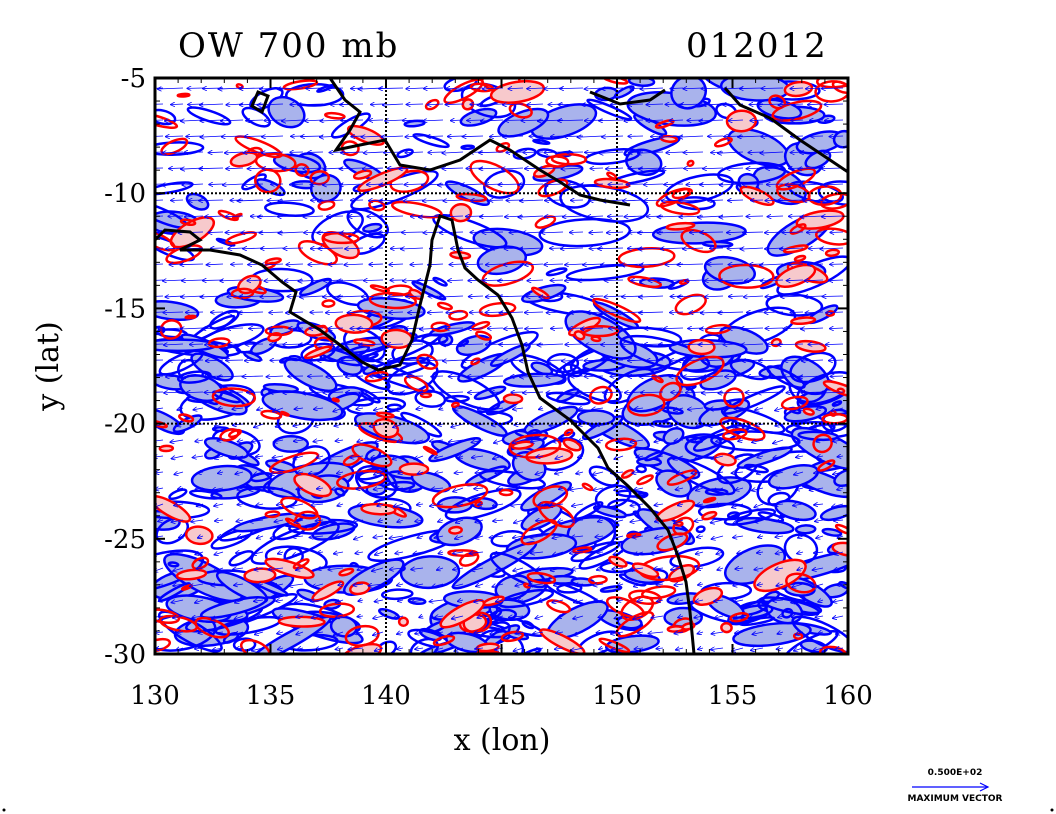  What do you see at coordinates (133, 79) in the screenshot?
I see `y-tick-label: -5` at bounding box center [133, 79].